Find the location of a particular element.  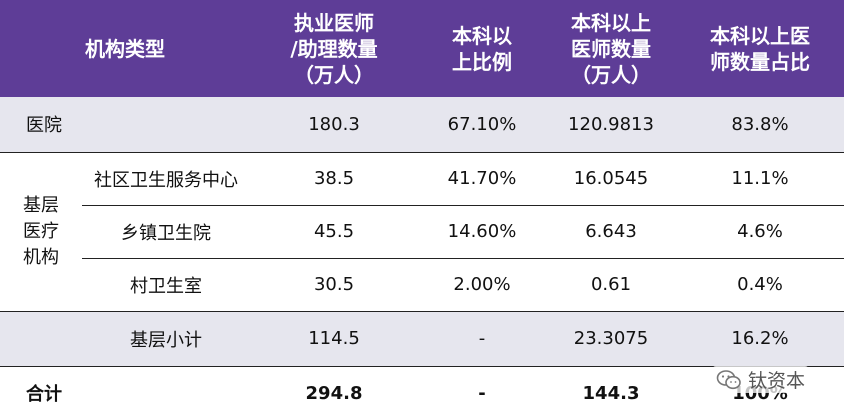

cell-bachelor-ratio: 2.00% is located at coordinates (482, 285).